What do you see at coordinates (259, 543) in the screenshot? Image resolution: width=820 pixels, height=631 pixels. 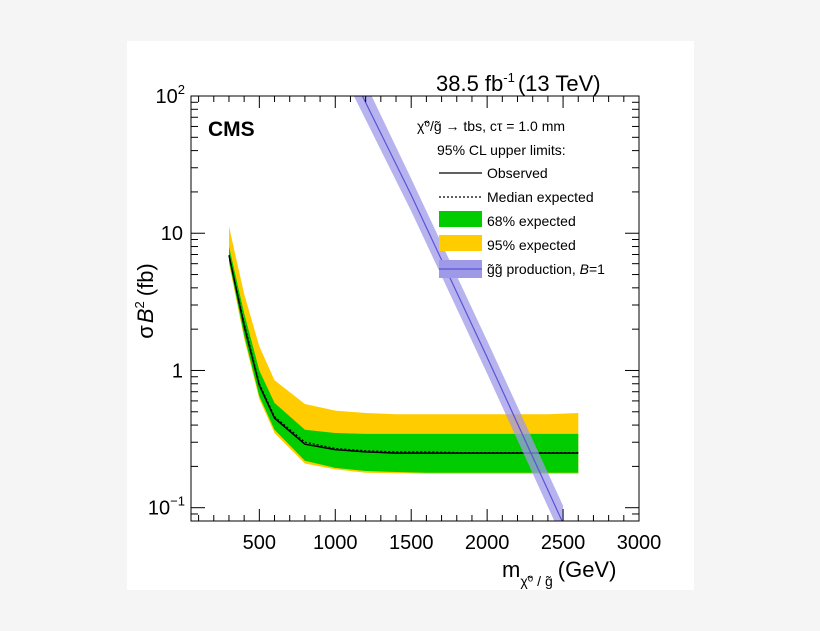 I see `x-tick-label: 500` at bounding box center [259, 543].